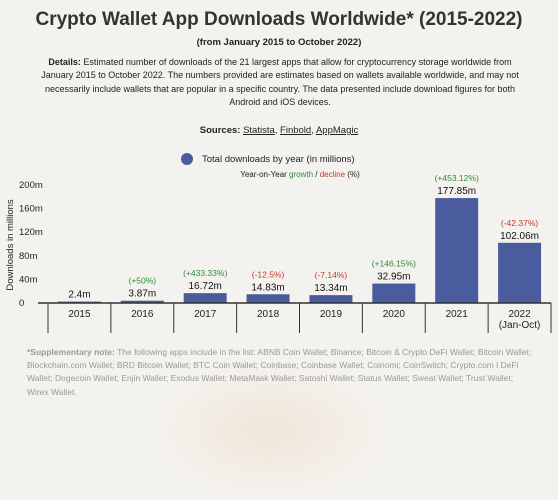 The image size is (558, 500). What do you see at coordinates (301, 174) in the screenshot?
I see `legend-yoy-growth: growth` at bounding box center [301, 174].